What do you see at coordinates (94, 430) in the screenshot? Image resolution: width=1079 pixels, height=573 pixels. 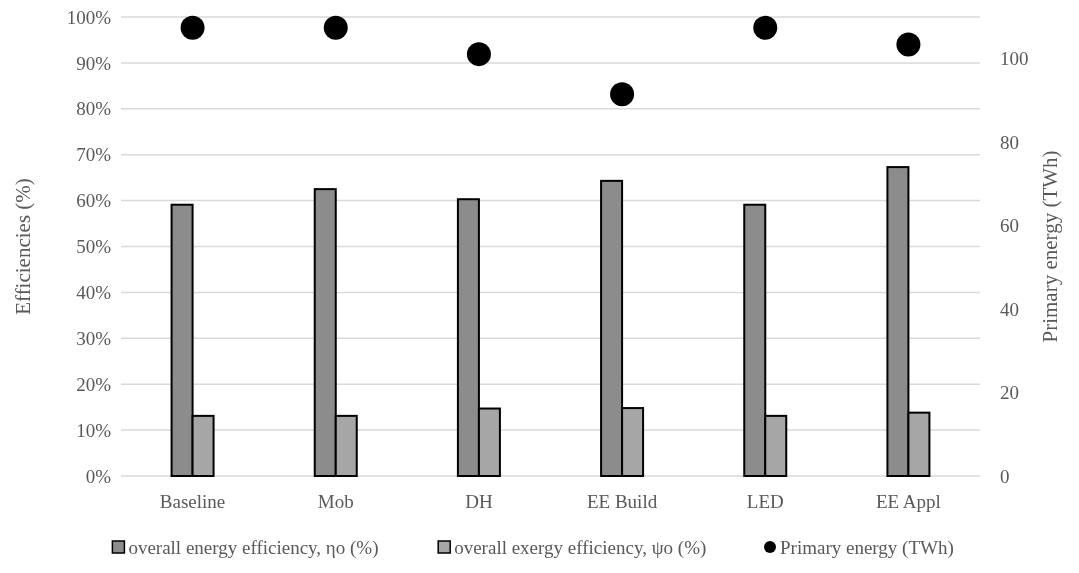 I see `y-tick-label: 10%` at bounding box center [94, 430].